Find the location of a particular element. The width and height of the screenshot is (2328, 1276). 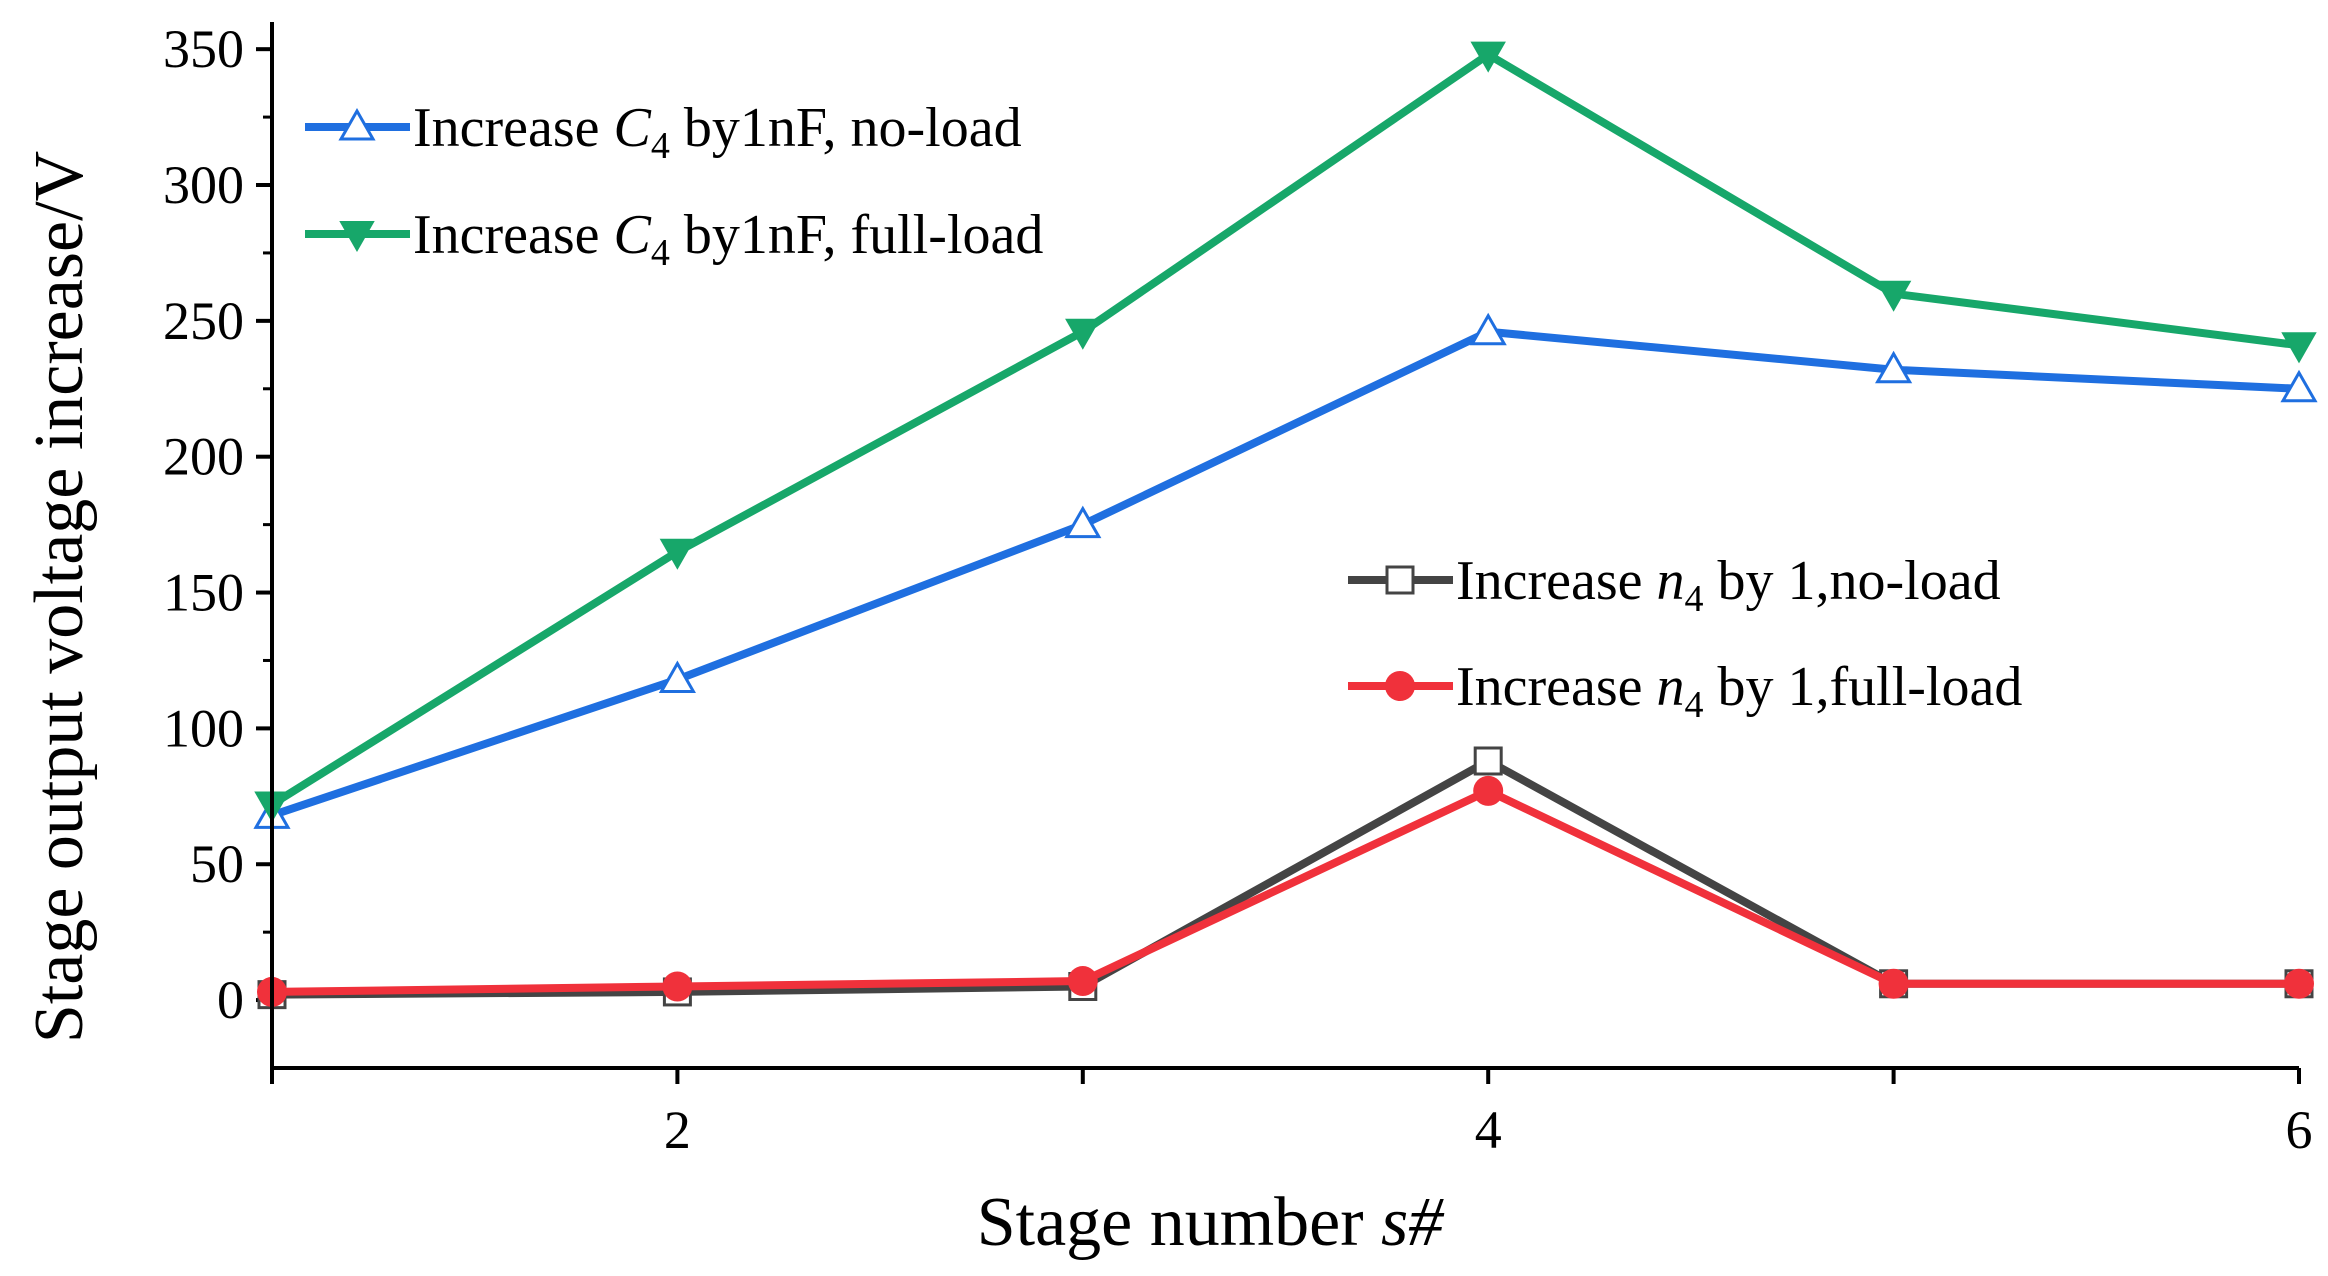

series-line is located at coordinates (1285, 891).